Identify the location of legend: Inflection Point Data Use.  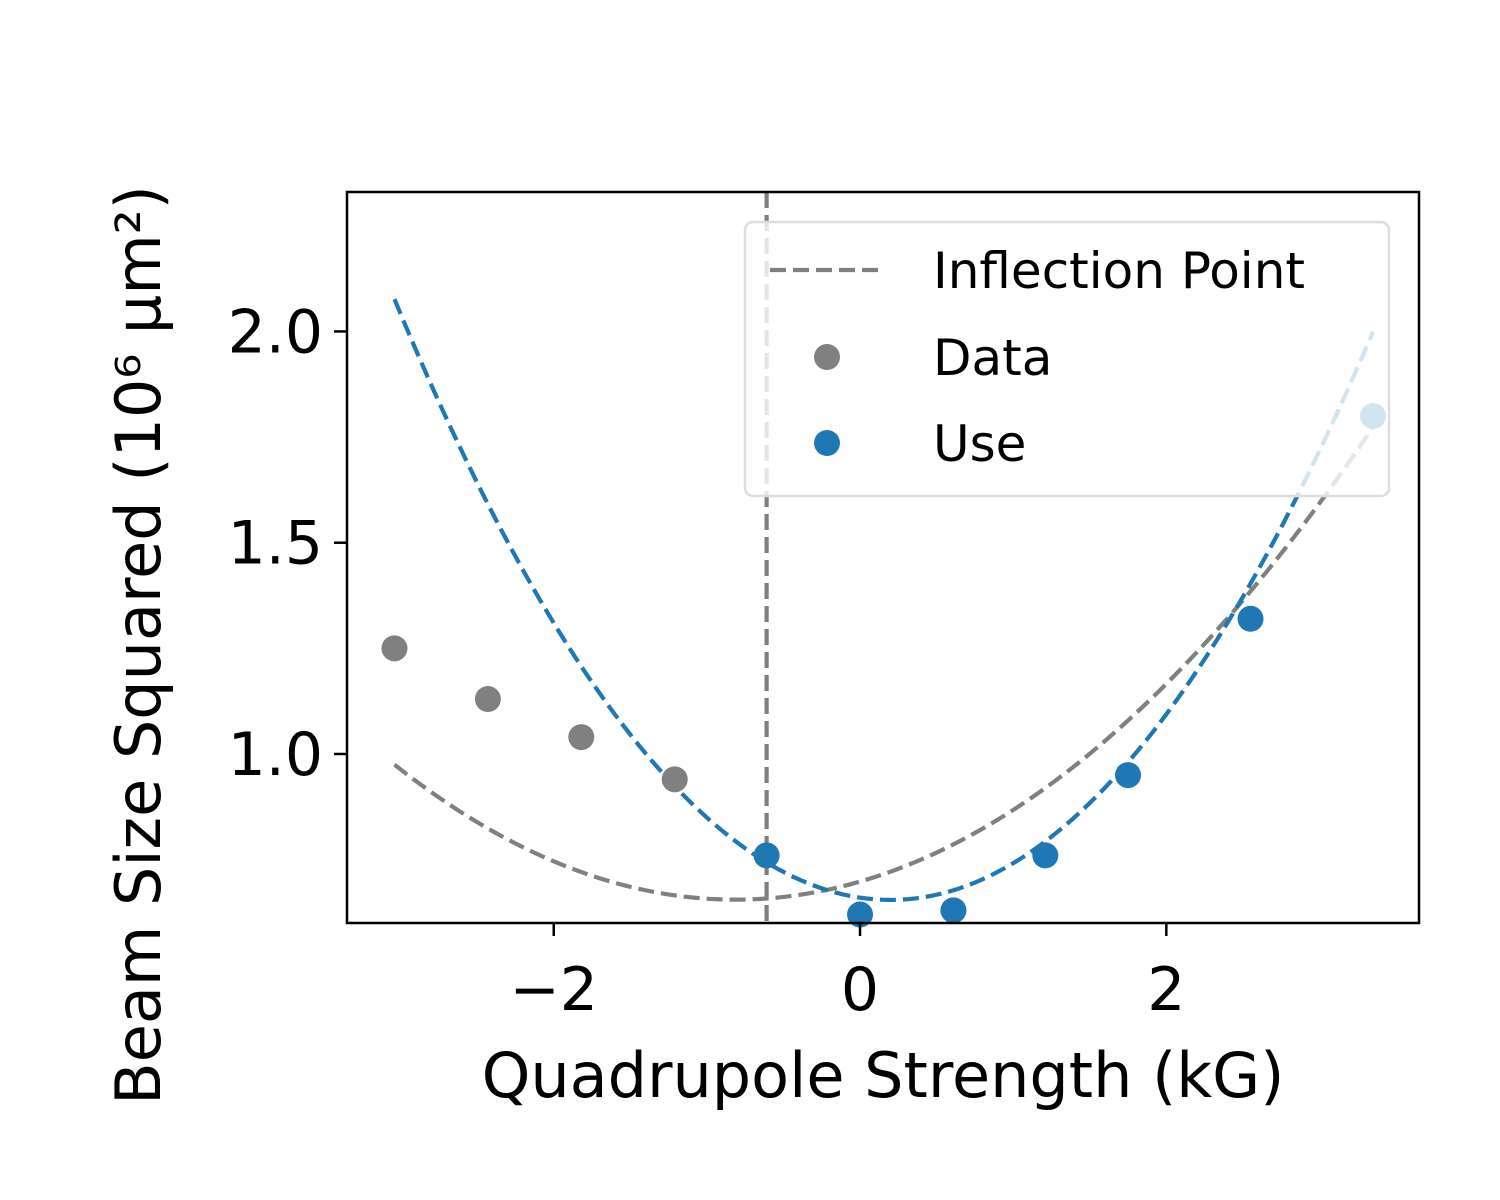
(1067, 359).